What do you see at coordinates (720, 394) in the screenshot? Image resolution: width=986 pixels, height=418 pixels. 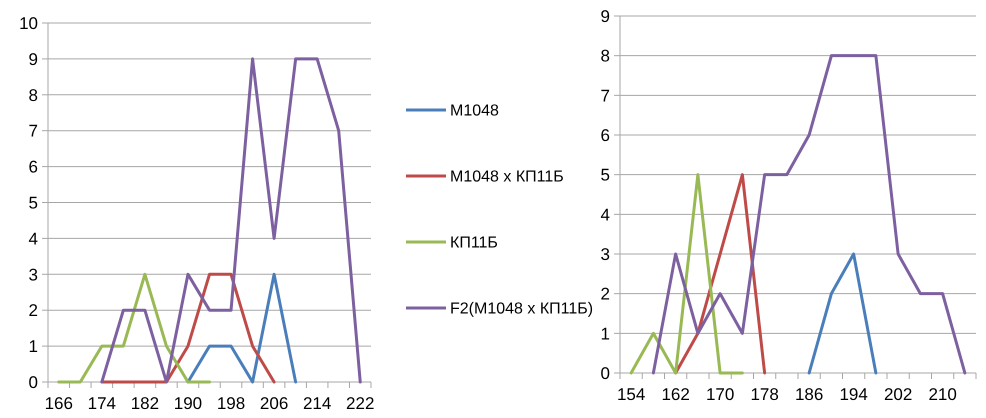 I see `x-tick-label: 170` at bounding box center [720, 394].